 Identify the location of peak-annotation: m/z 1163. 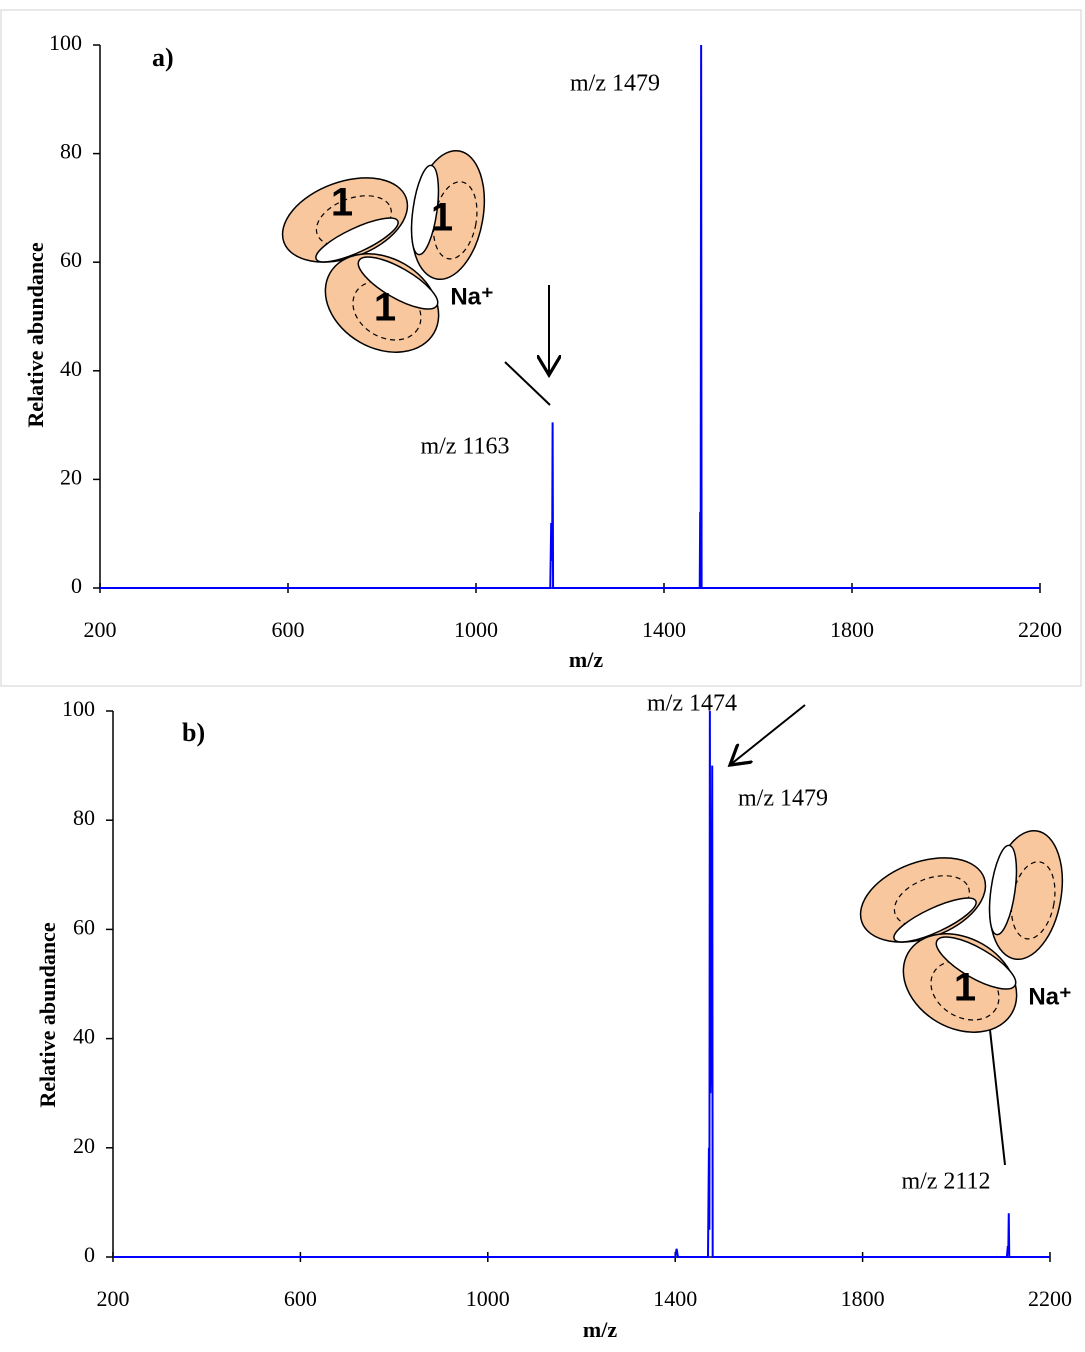
(464, 447).